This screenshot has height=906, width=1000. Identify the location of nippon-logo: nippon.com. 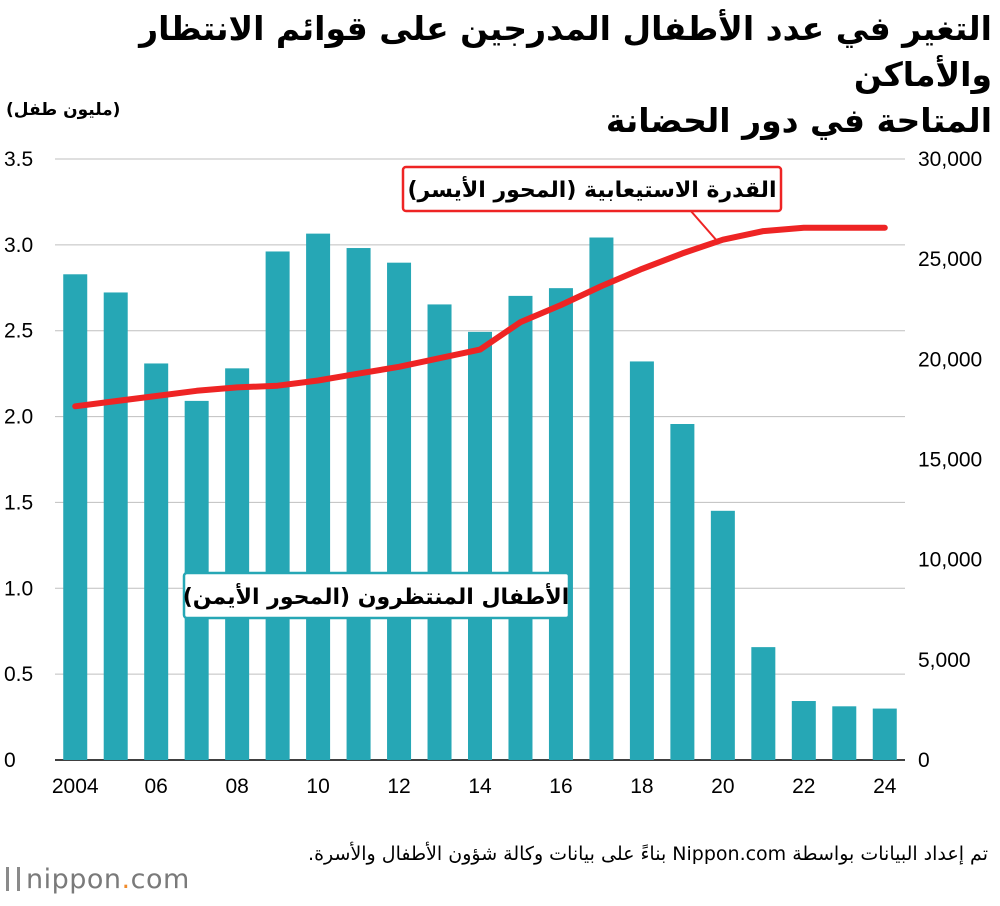
(98, 879).